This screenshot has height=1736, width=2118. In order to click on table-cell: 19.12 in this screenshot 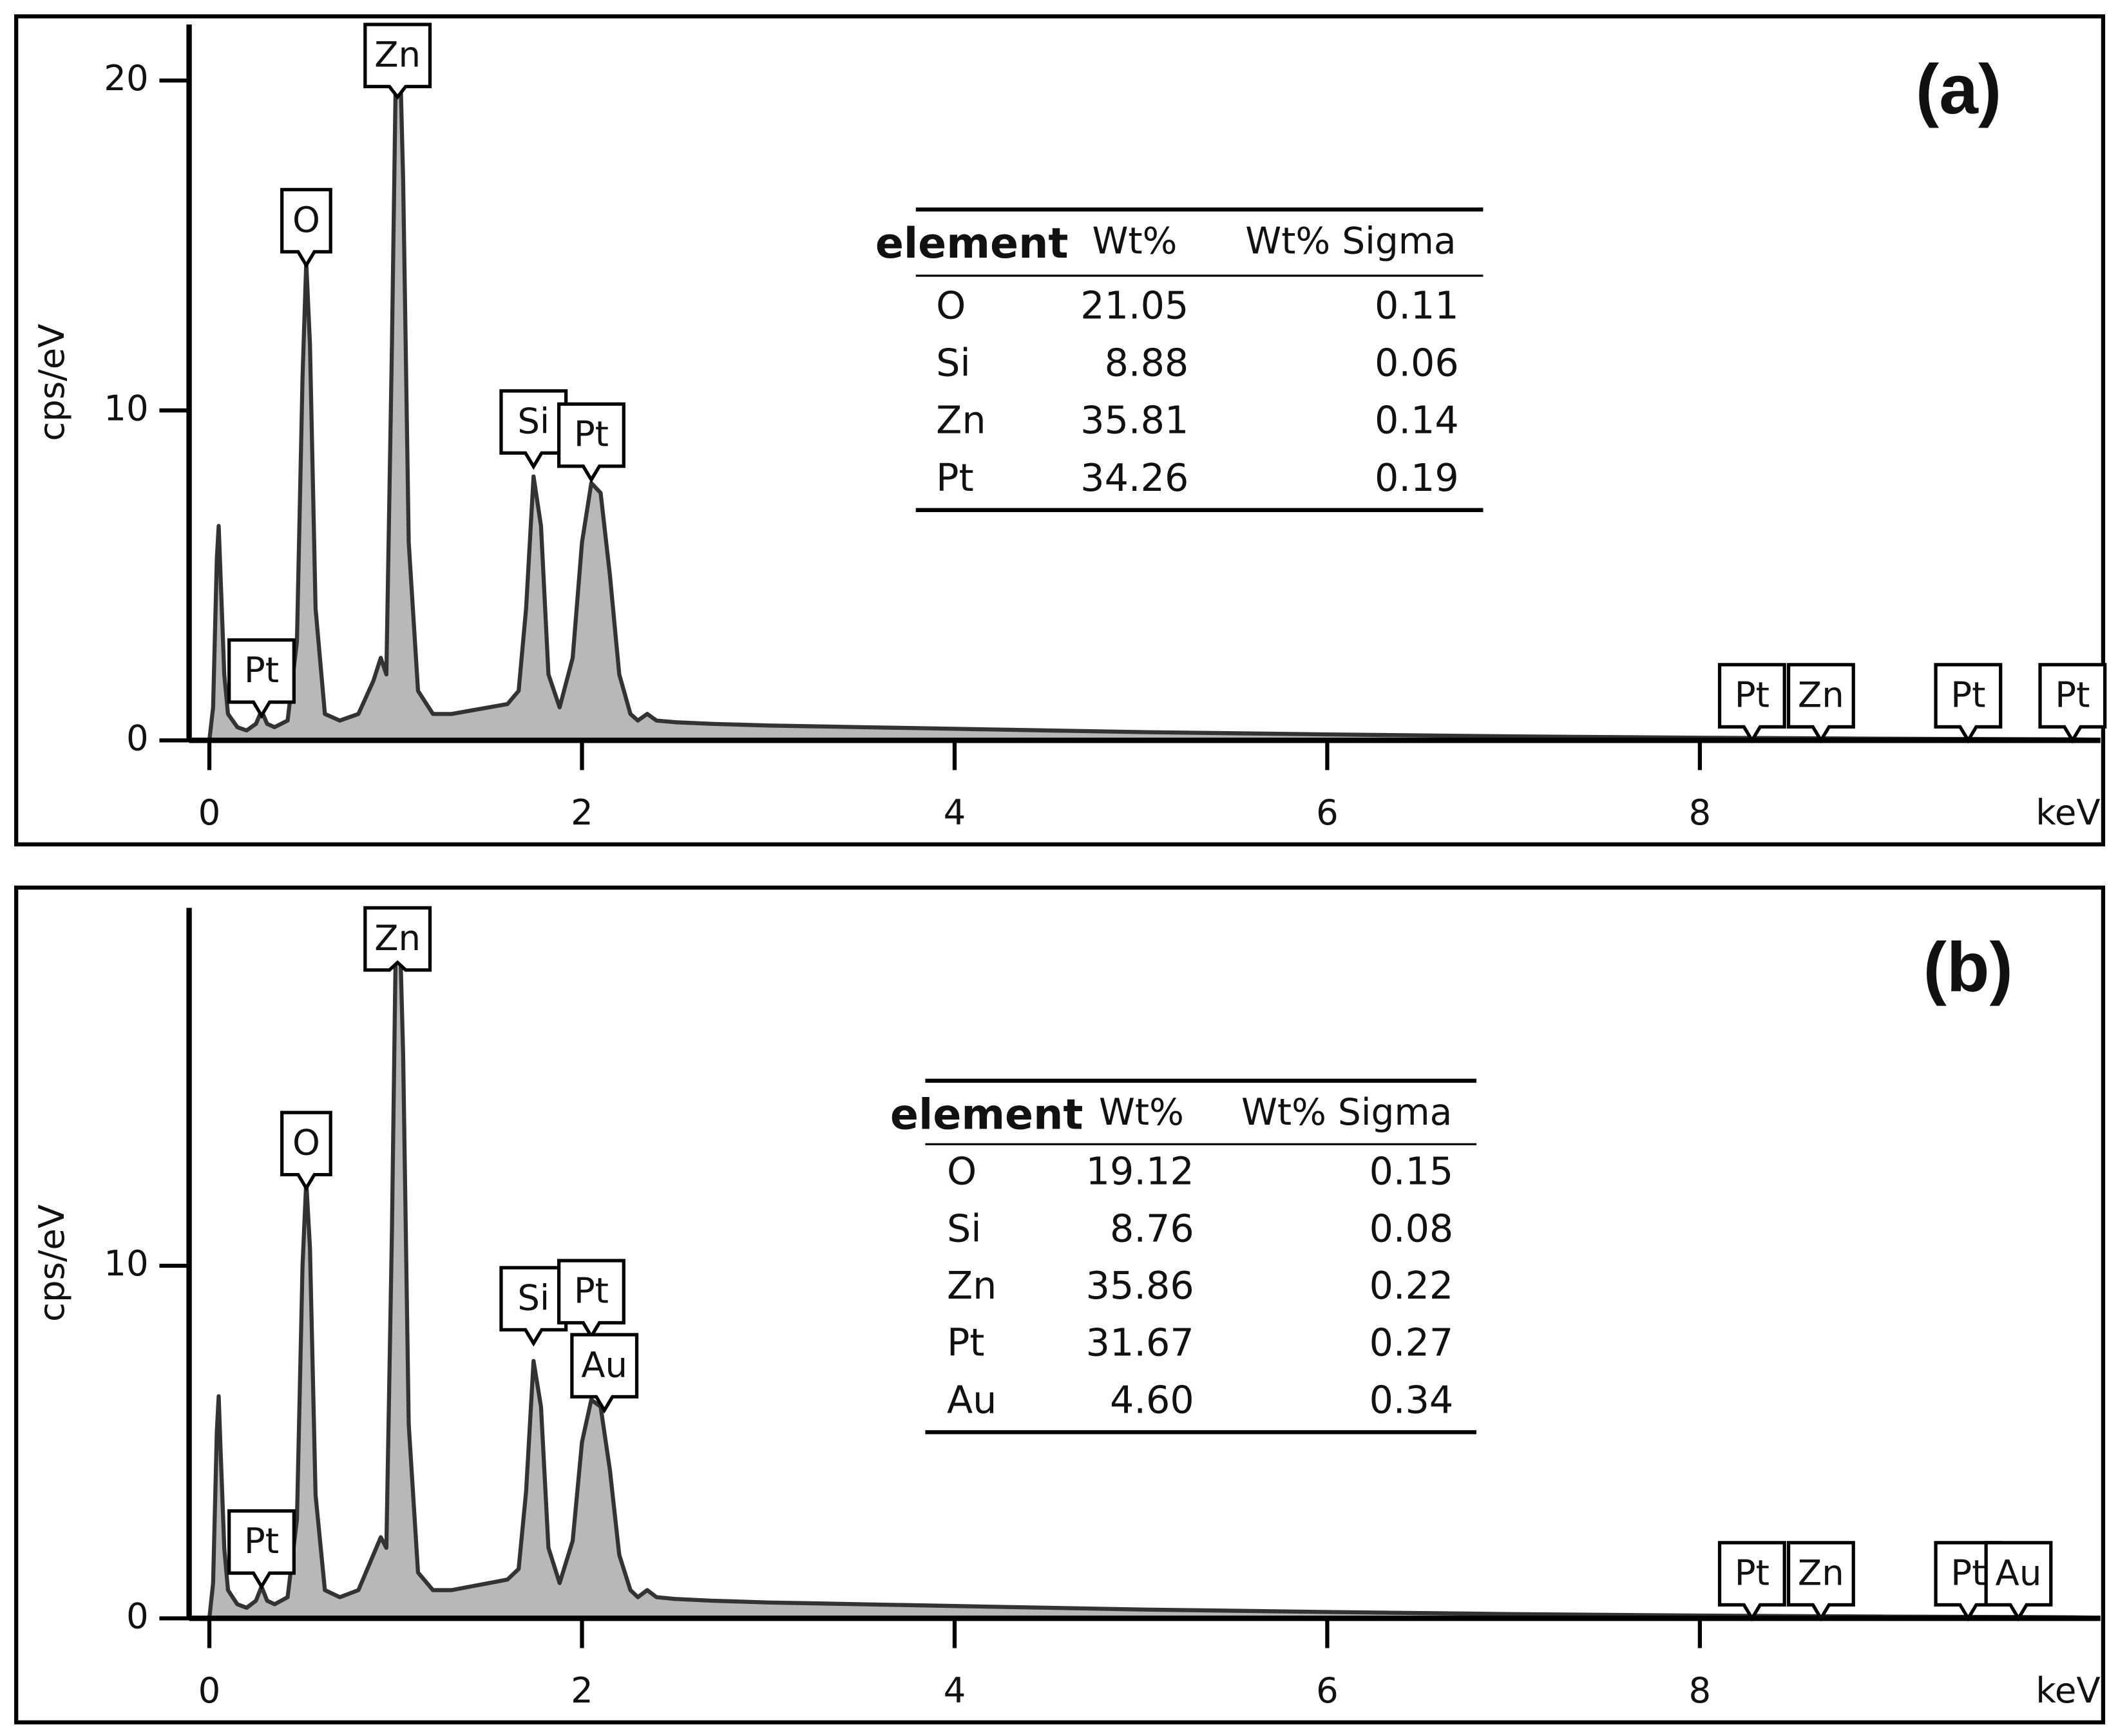, I will do `click(1140, 1172)`.